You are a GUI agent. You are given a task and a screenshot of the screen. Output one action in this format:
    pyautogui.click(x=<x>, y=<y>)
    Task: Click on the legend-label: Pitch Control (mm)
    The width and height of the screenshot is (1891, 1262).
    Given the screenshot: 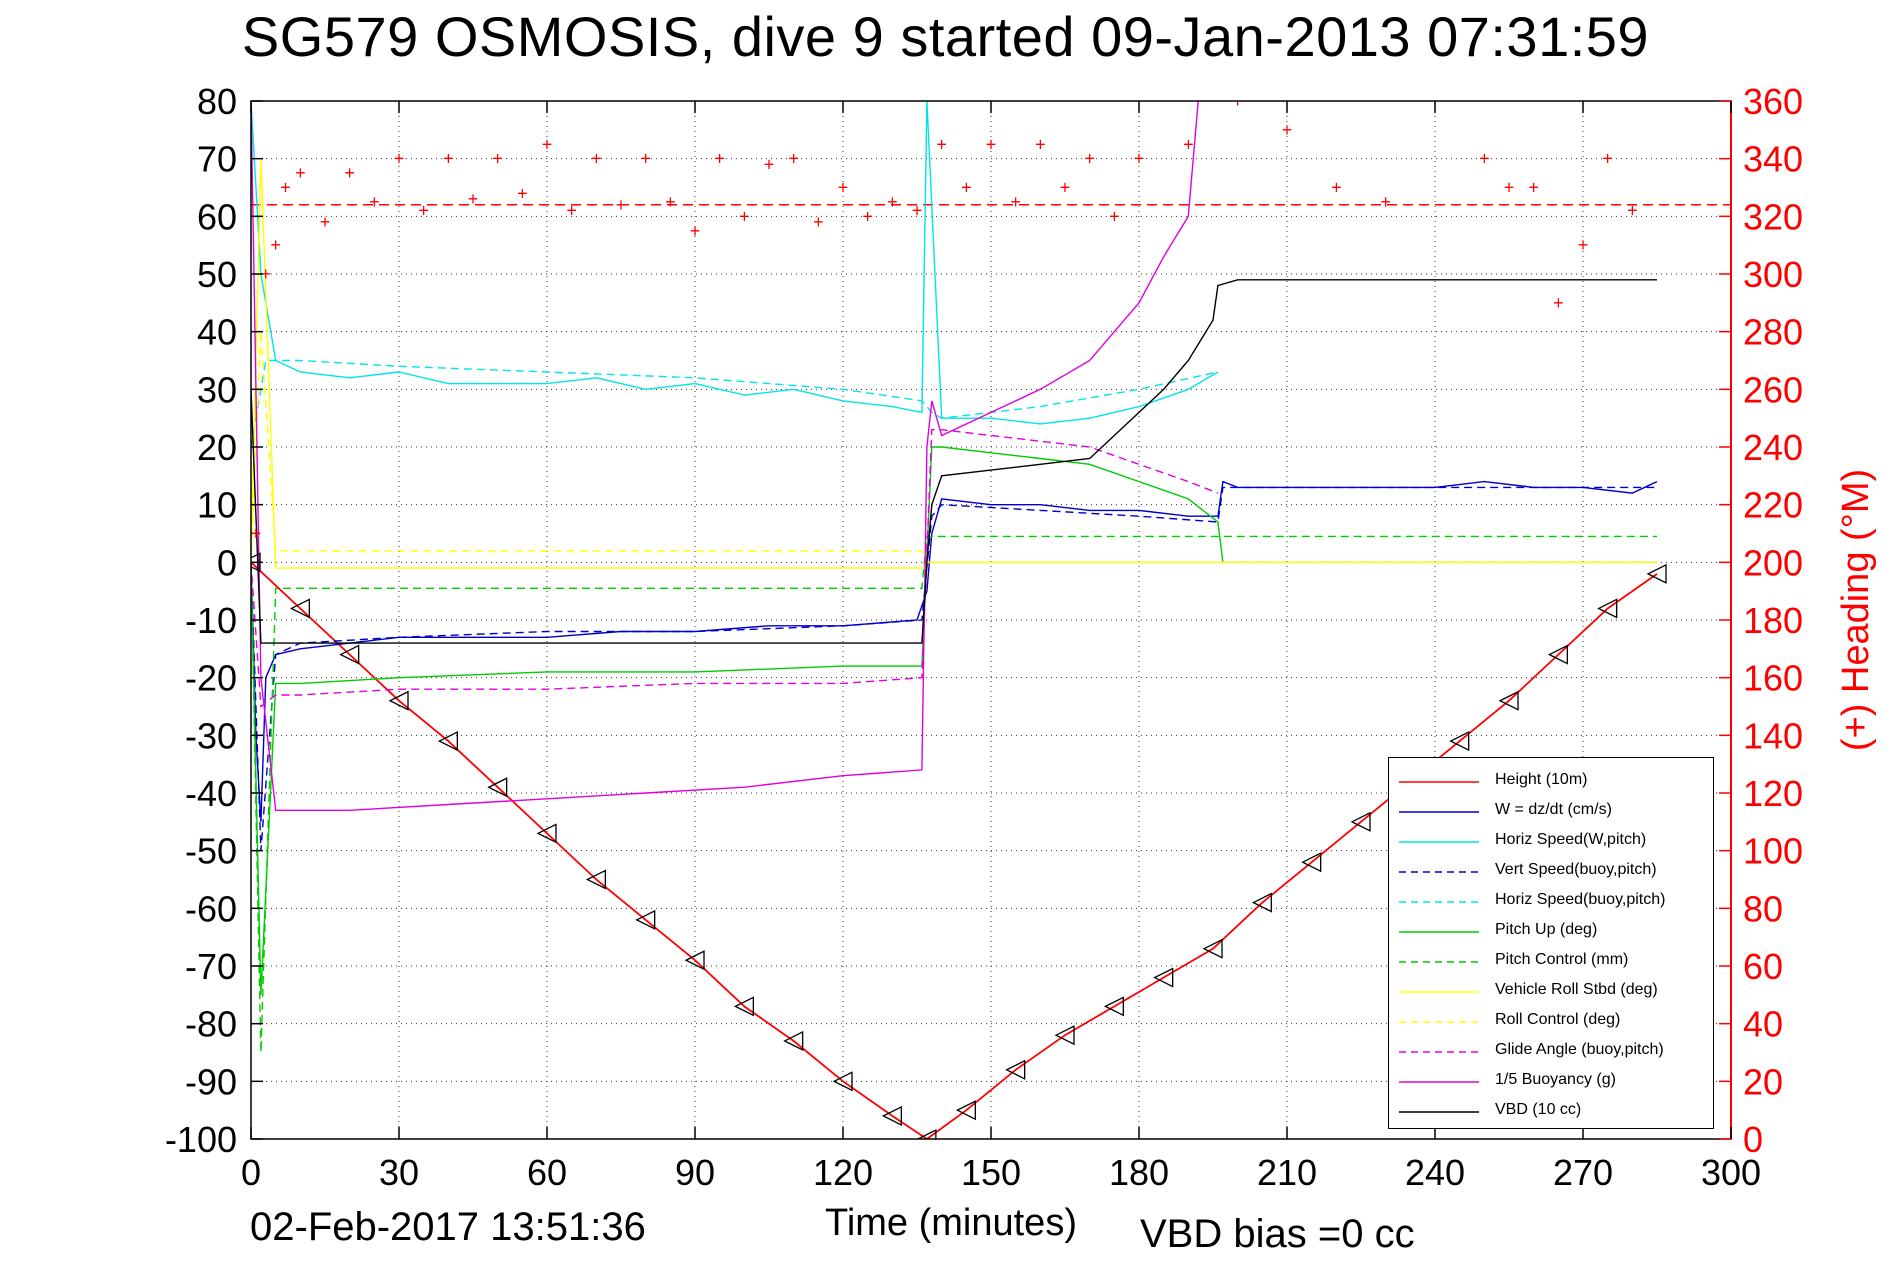 What is the action you would take?
    pyautogui.click(x=1562, y=959)
    